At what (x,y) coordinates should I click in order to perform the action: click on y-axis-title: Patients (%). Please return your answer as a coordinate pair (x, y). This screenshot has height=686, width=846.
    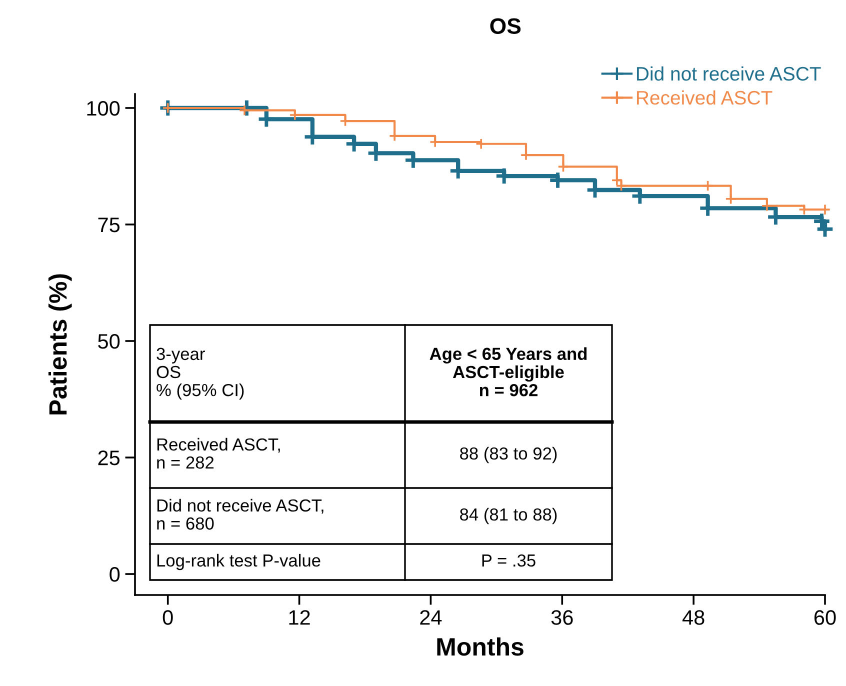
    Looking at the image, I should click on (60, 344).